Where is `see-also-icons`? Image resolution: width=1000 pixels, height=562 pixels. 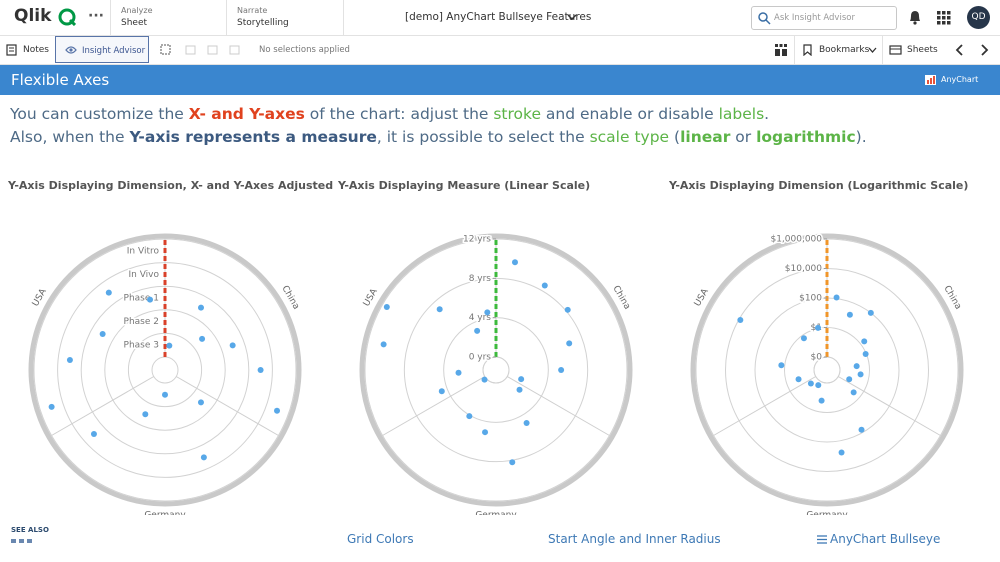 see-also-icons is located at coordinates (21, 541).